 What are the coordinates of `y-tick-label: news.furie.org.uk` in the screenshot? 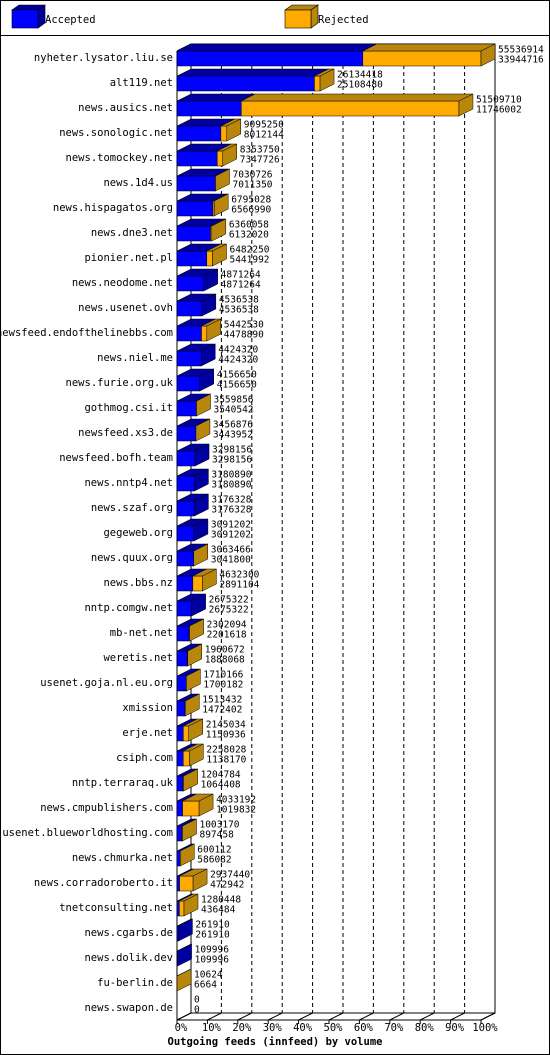 It's located at (120, 383).